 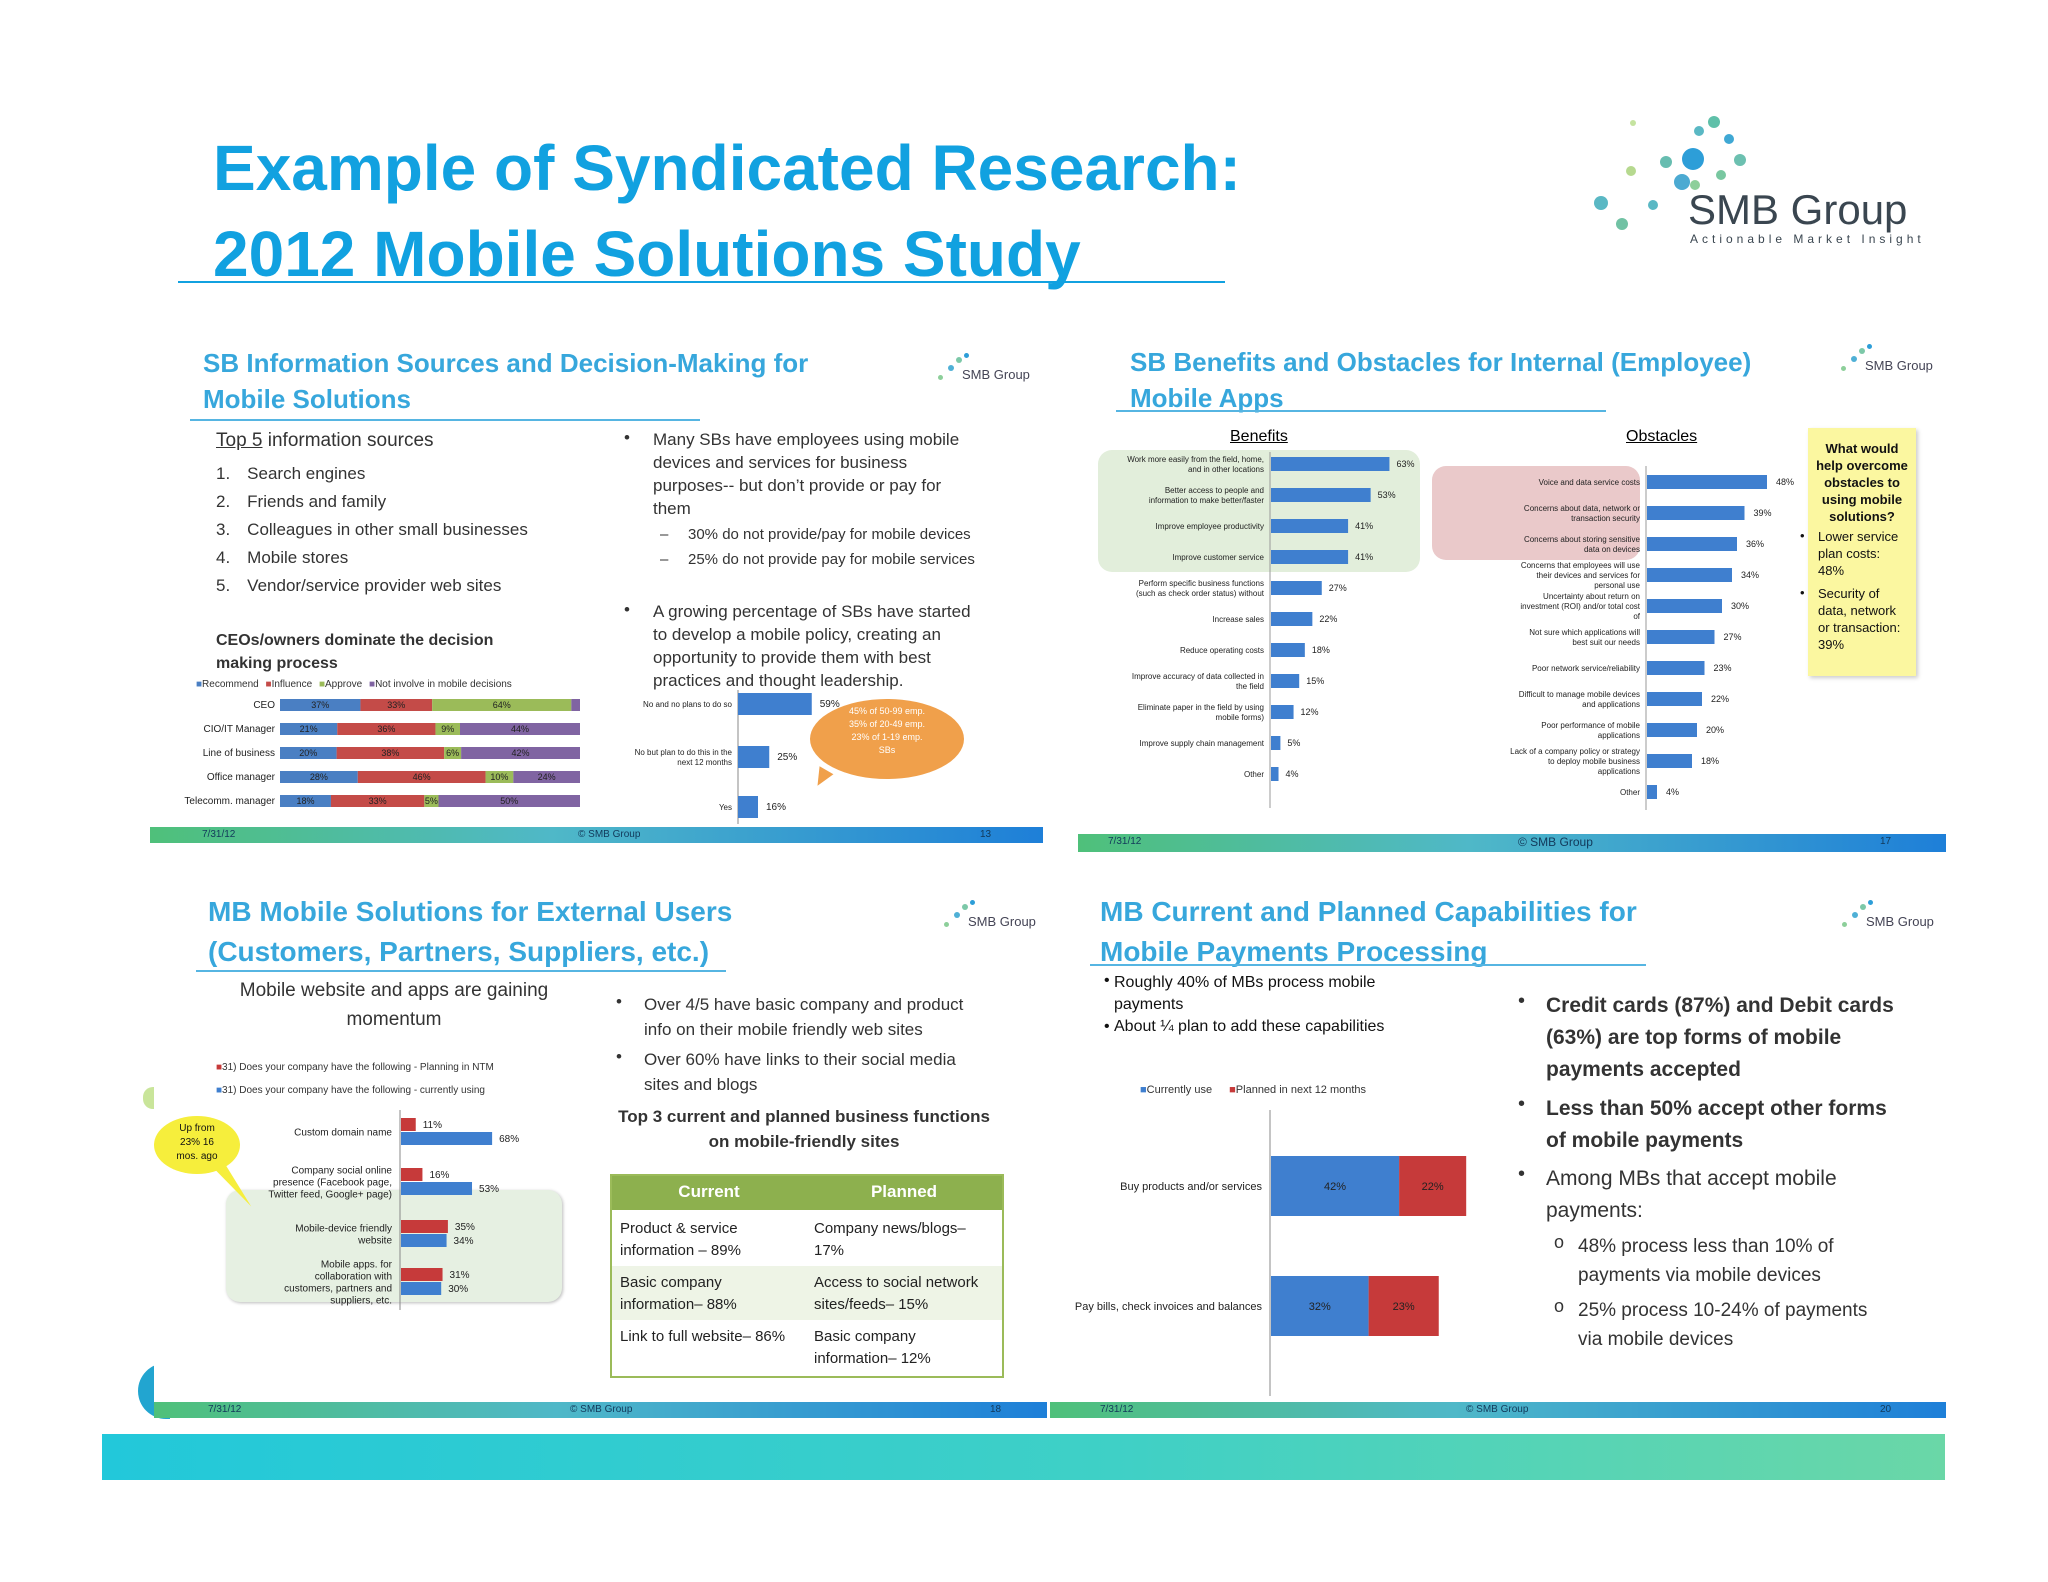 What do you see at coordinates (1320, 1307) in the screenshot?
I see `segment-value-label: 32%` at bounding box center [1320, 1307].